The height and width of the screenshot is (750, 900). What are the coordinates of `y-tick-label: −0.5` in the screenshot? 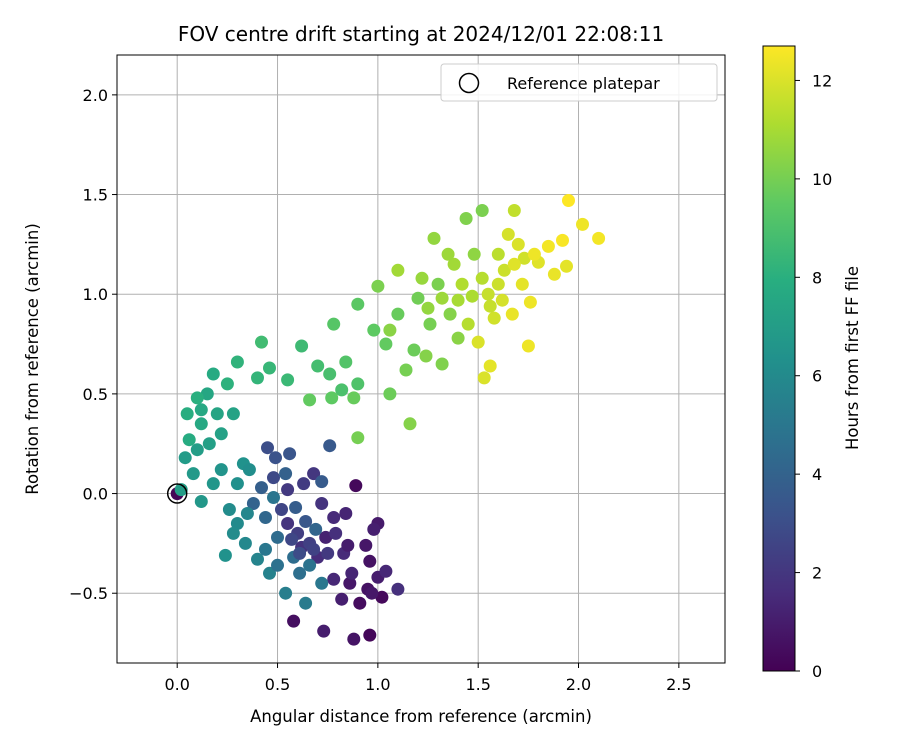 It's located at (88, 593).